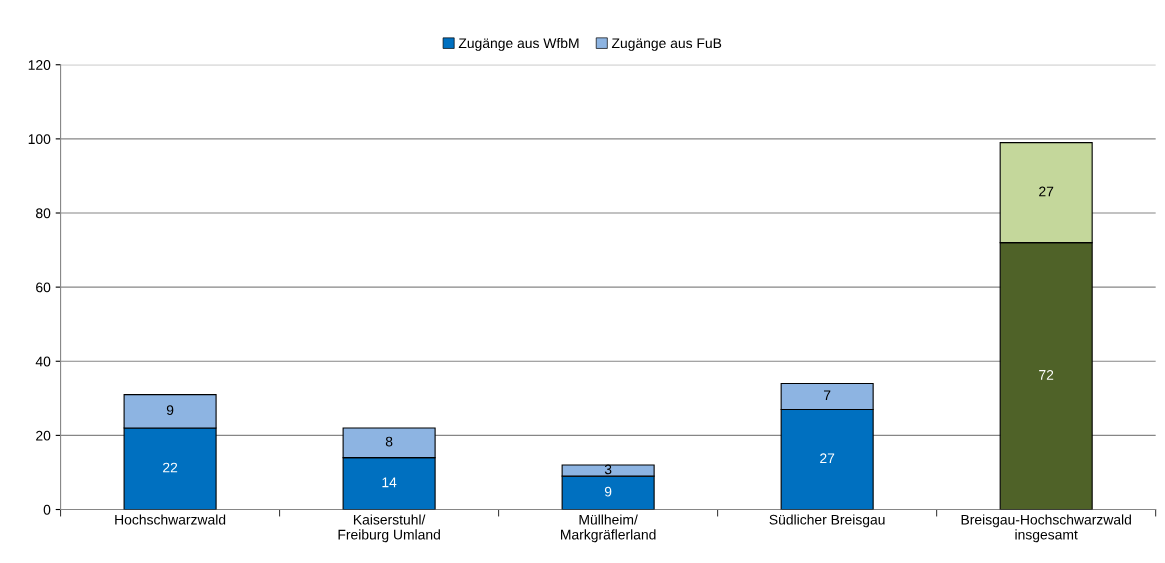  What do you see at coordinates (608, 469) in the screenshot?
I see `data-label: 3` at bounding box center [608, 469].